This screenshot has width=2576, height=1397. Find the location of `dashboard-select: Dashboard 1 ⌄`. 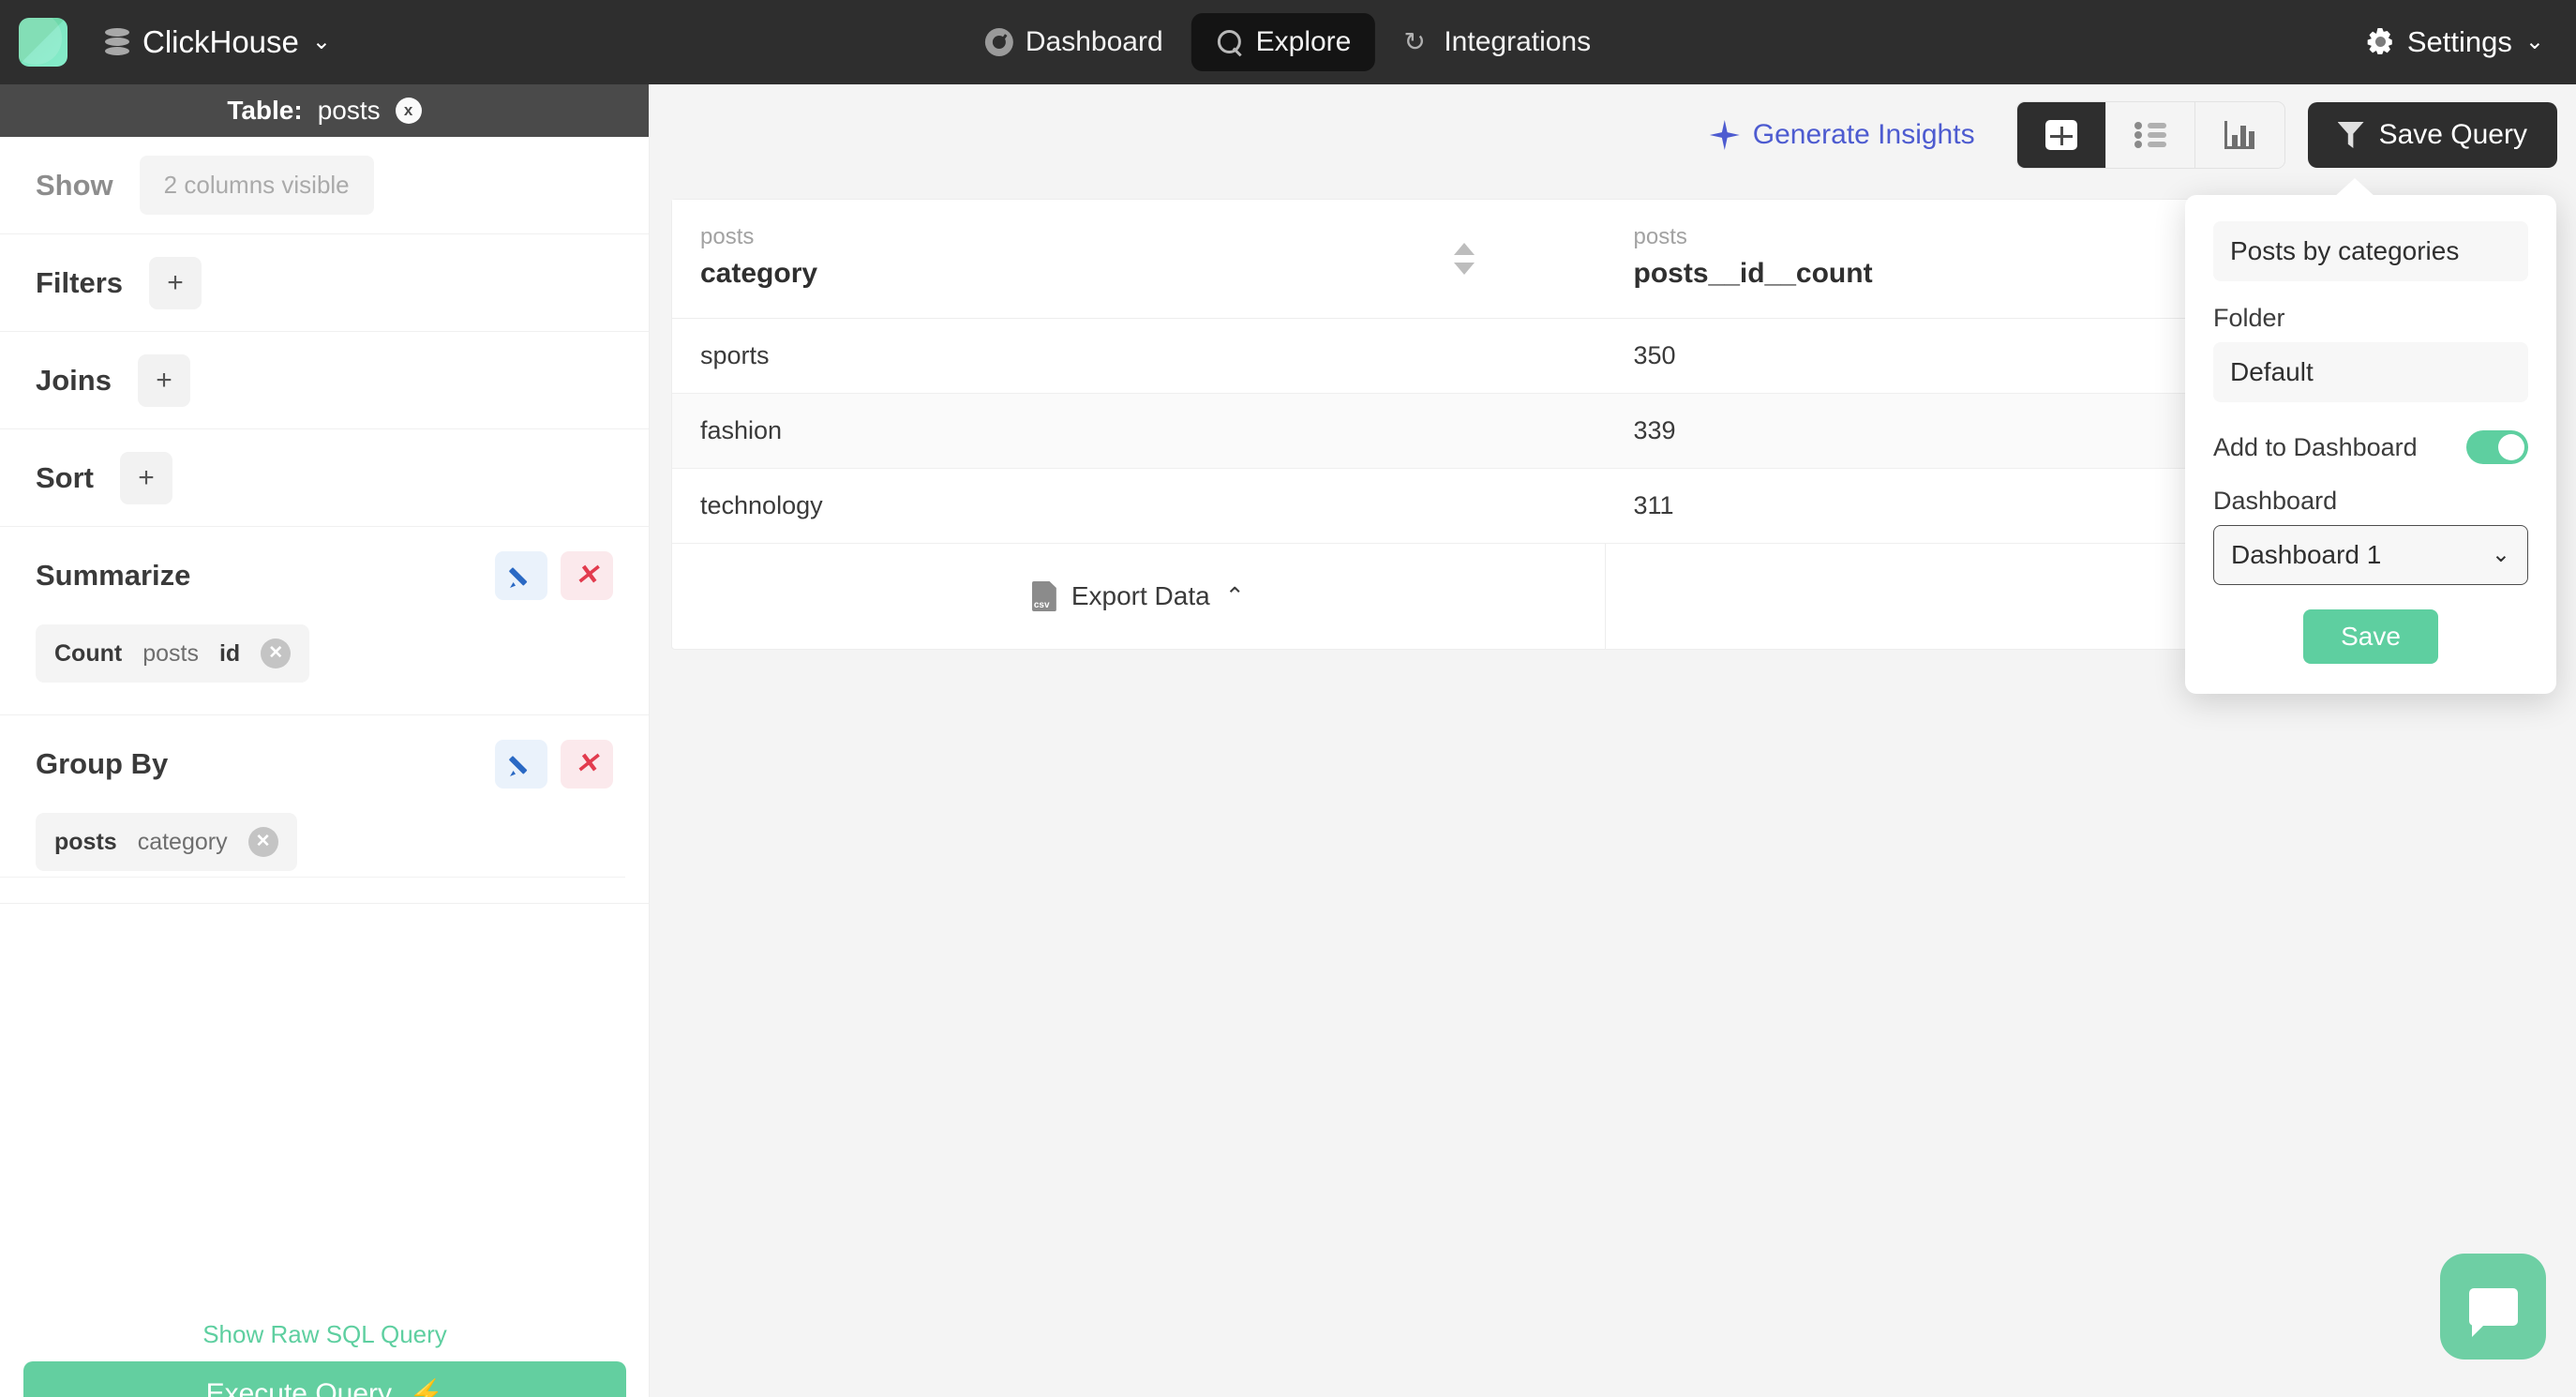

dashboard-select: Dashboard 1 ⌄ is located at coordinates (2371, 555).